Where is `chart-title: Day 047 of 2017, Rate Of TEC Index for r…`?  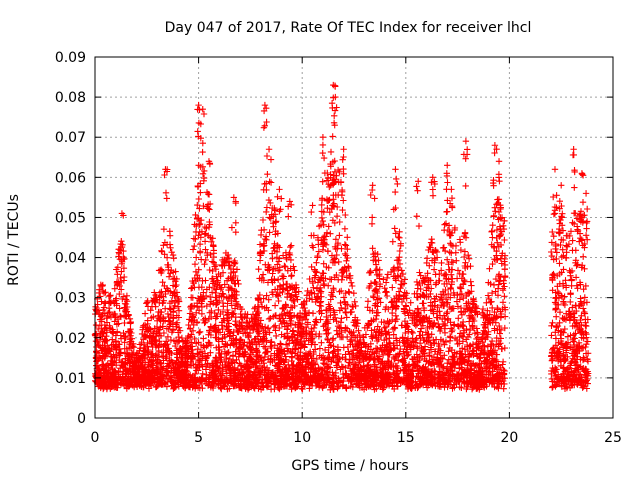 chart-title: Day 047 of 2017, Rate Of TEC Index for r… is located at coordinates (348, 28).